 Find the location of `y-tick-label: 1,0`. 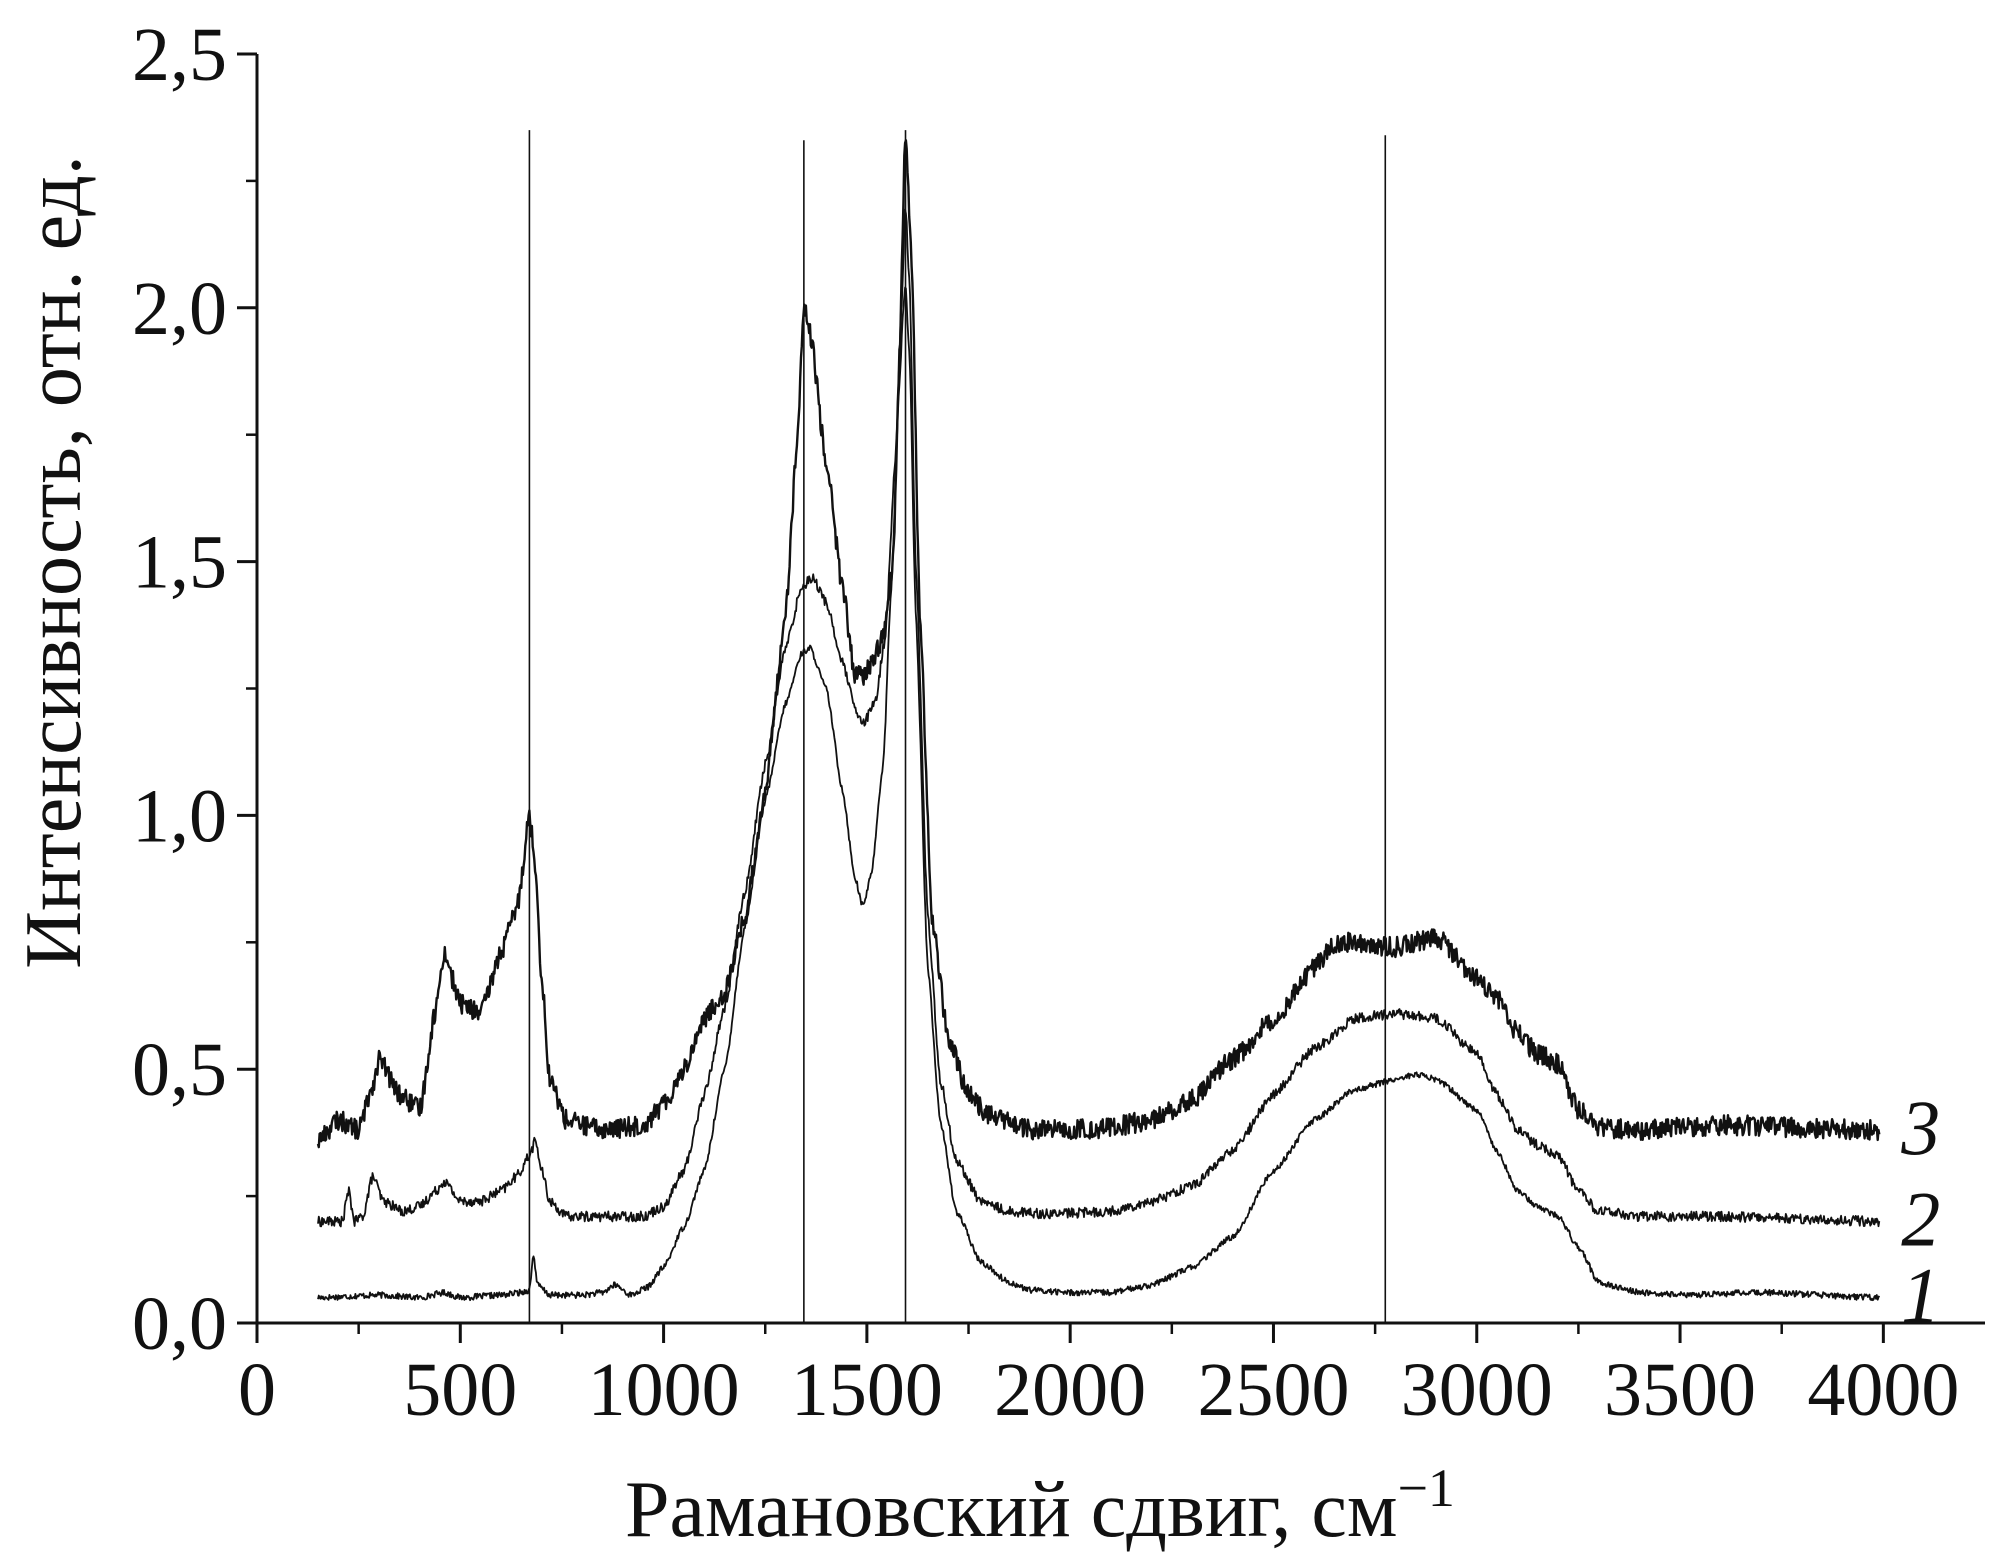

y-tick-label: 1,0 is located at coordinates (179, 816).